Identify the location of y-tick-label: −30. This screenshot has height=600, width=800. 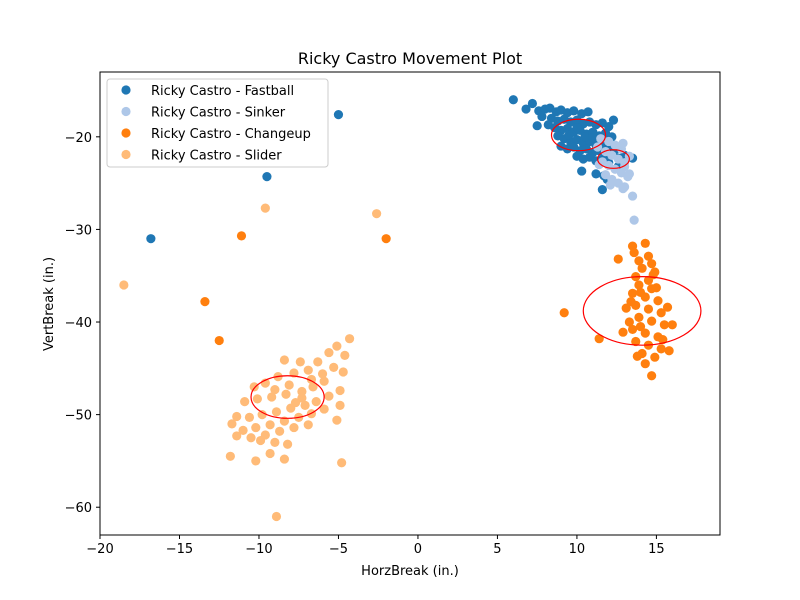
(78, 230).